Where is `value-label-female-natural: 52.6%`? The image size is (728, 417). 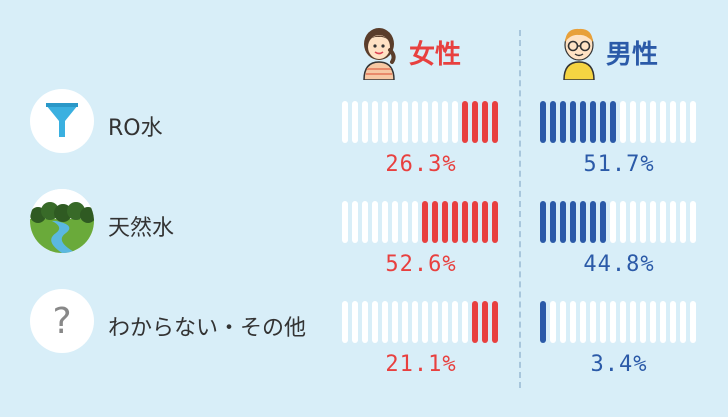 value-label-female-natural: 52.6% is located at coordinates (421, 264).